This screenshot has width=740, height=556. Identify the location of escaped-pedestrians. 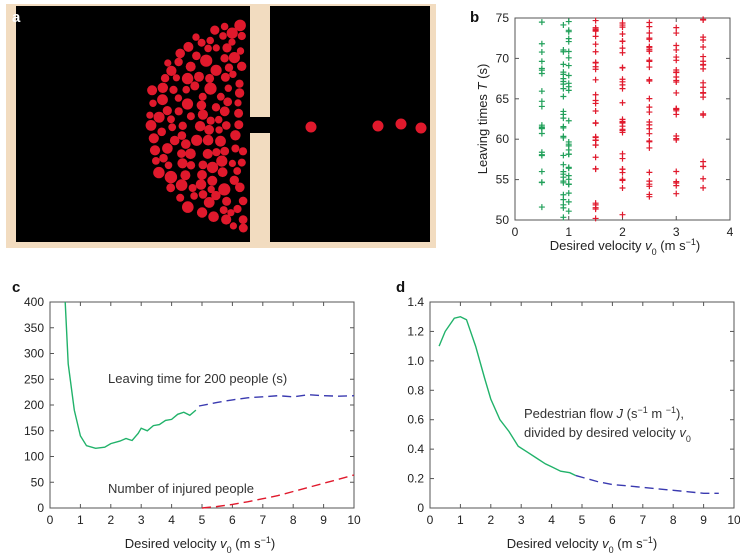
(366, 126).